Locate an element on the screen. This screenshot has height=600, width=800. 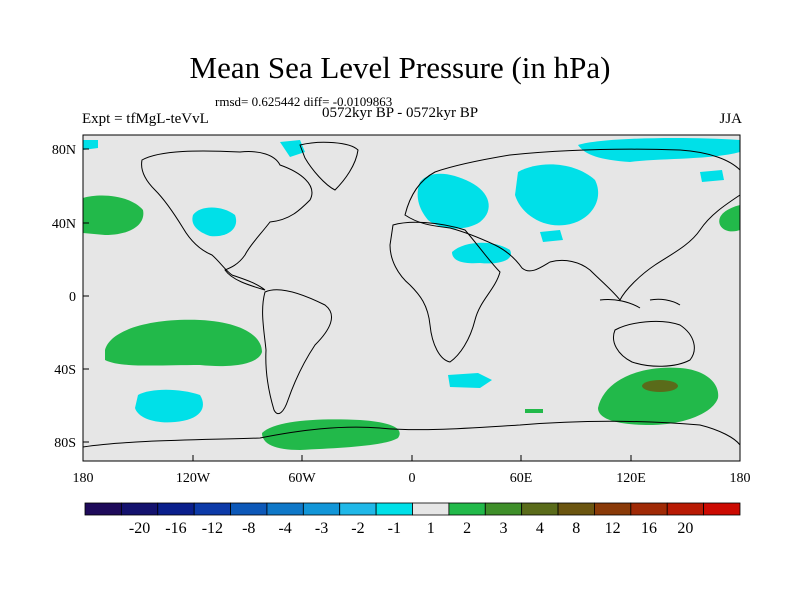
antarctica-coast is located at coordinates (411, 434).